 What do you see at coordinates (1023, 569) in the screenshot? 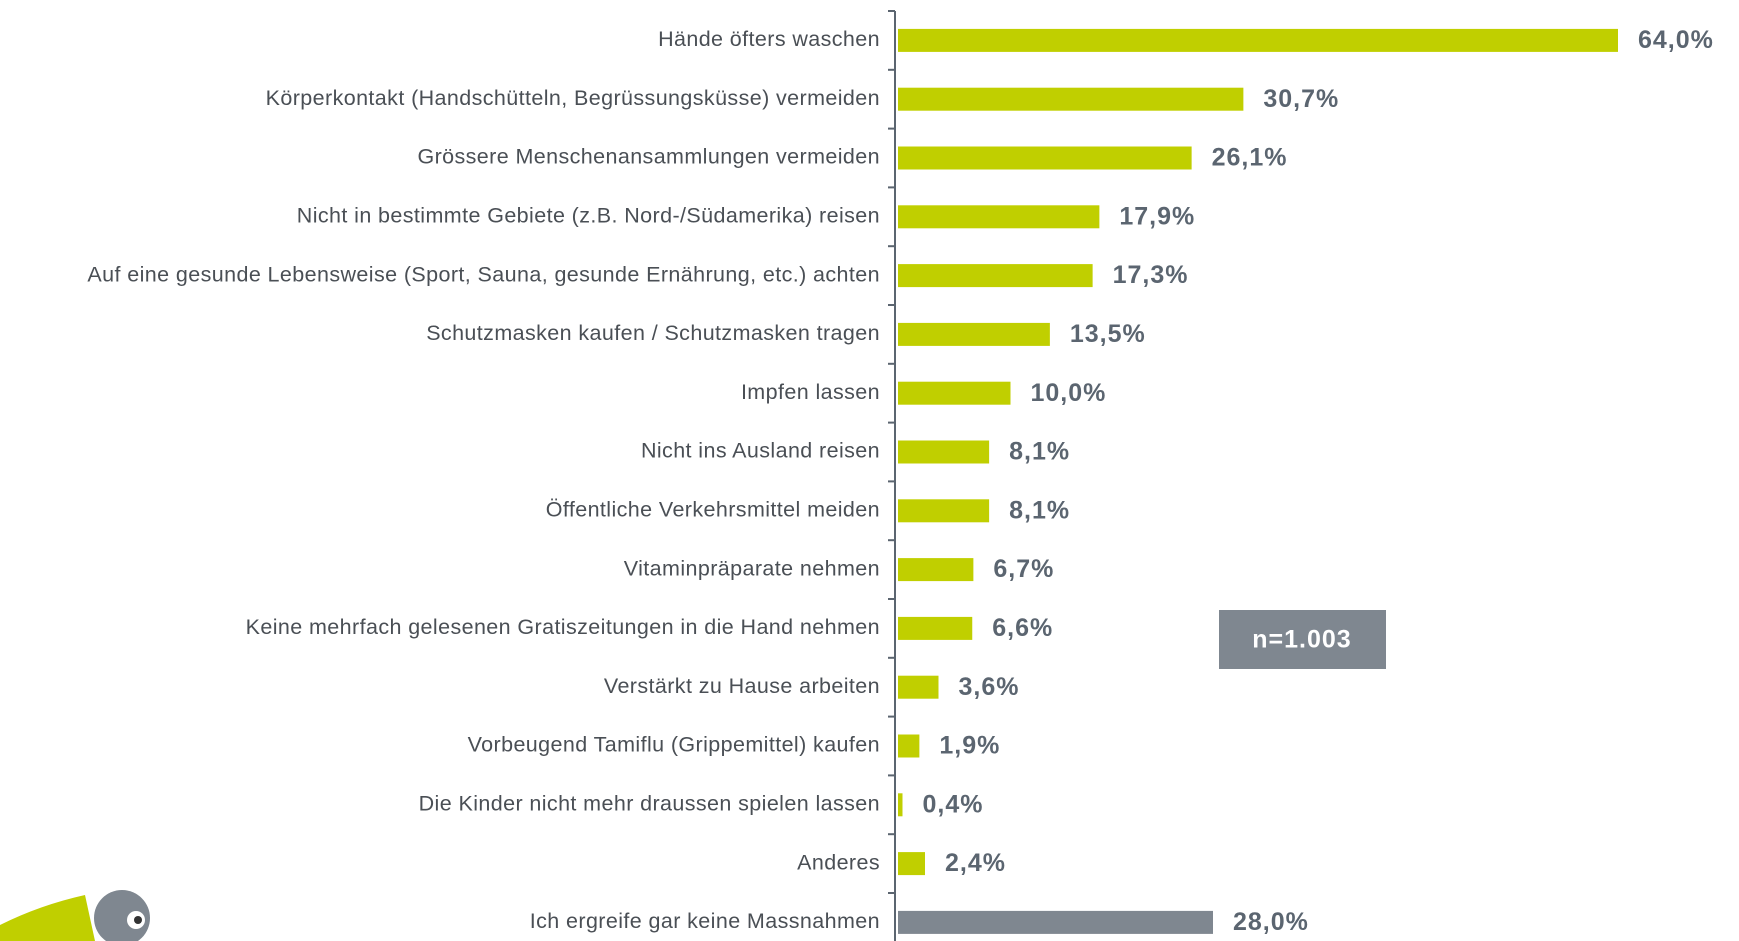
I see `value-label: 6,7%` at bounding box center [1023, 569].